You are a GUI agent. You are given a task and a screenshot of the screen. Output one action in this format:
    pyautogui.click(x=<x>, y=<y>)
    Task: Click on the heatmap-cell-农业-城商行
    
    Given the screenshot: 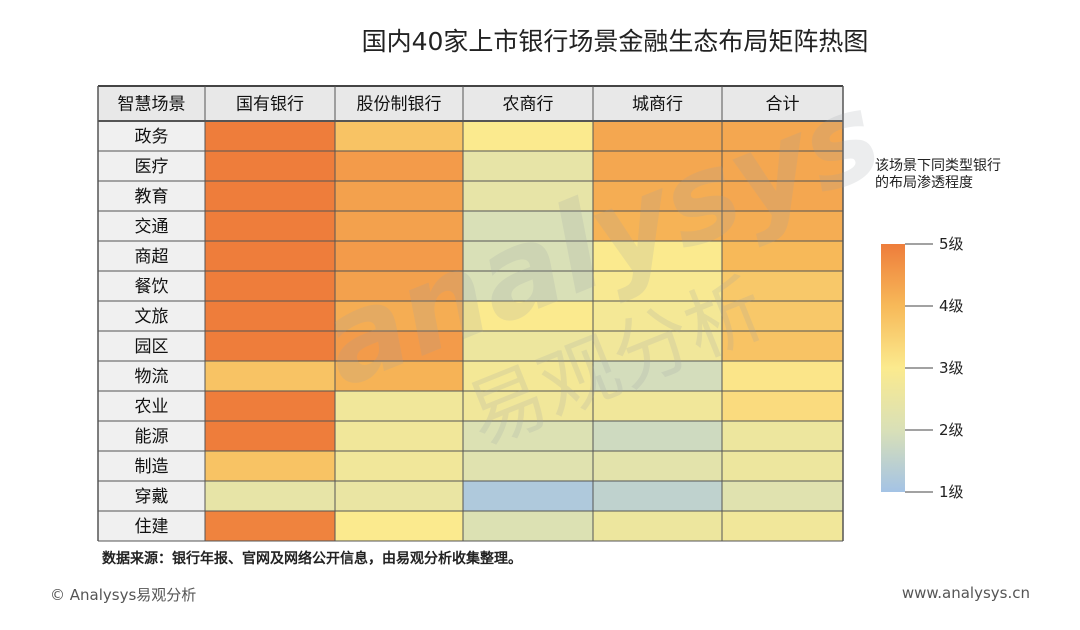 What is the action you would take?
    pyautogui.click(x=657, y=406)
    